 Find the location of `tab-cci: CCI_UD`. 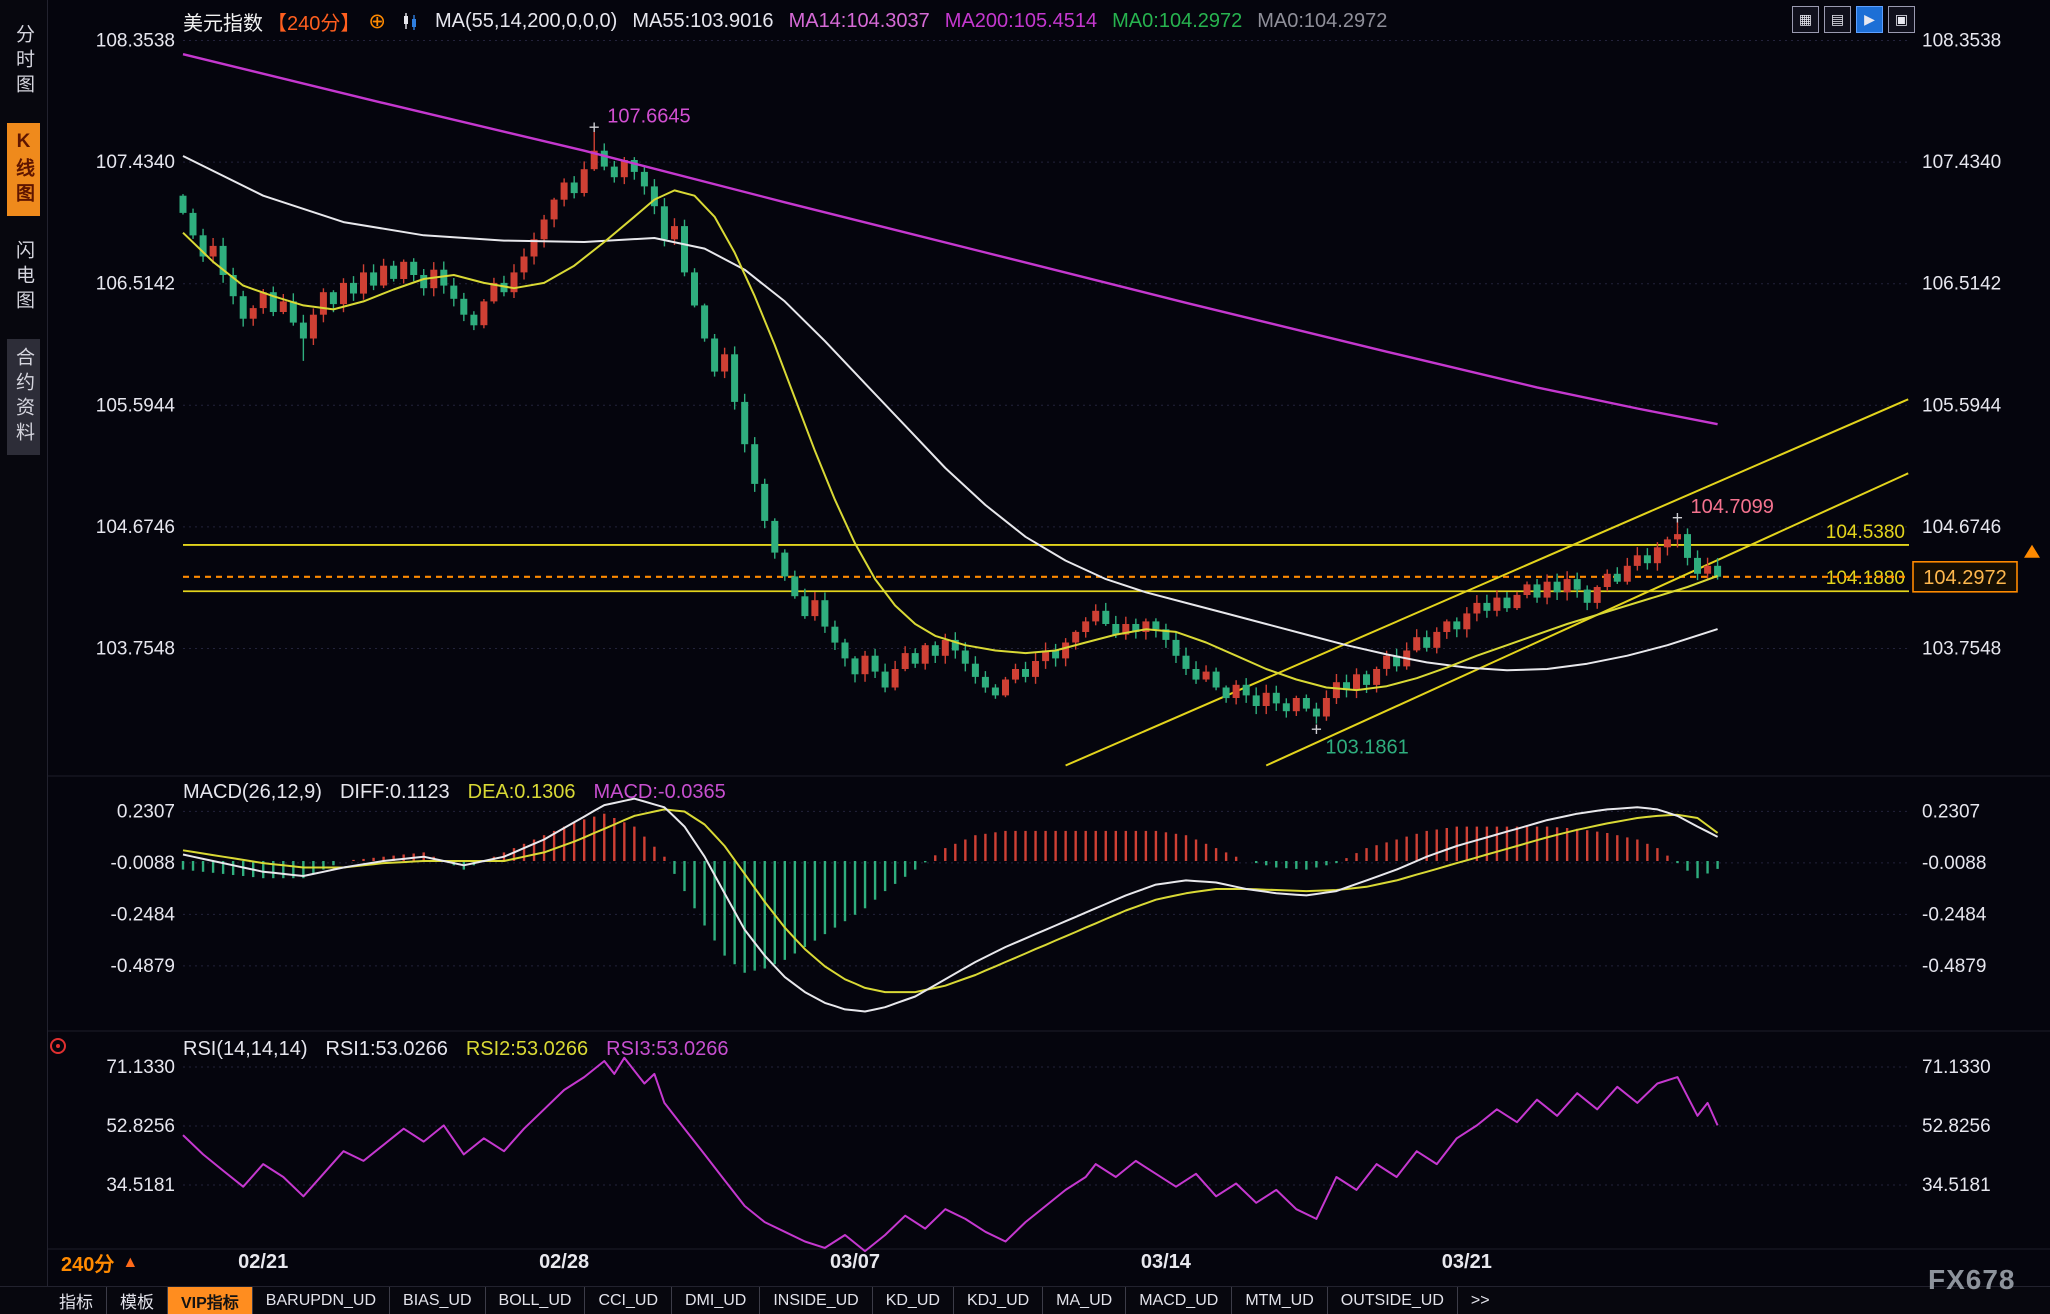

tab-cci: CCI_UD is located at coordinates (628, 1300).